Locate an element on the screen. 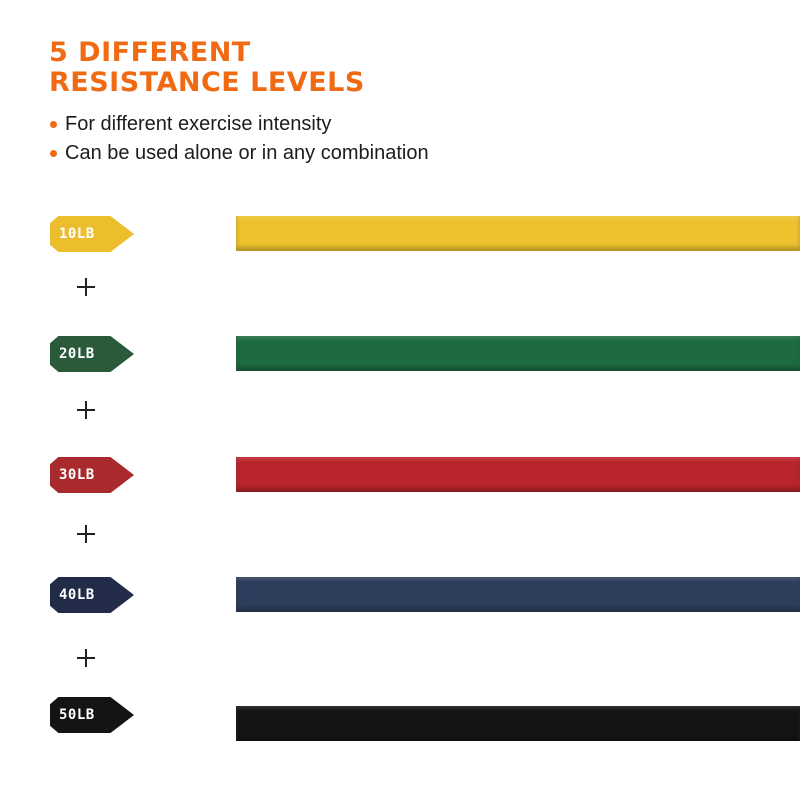 The height and width of the screenshot is (800, 800). feature-text: For different exercise intensity is located at coordinates (198, 124).